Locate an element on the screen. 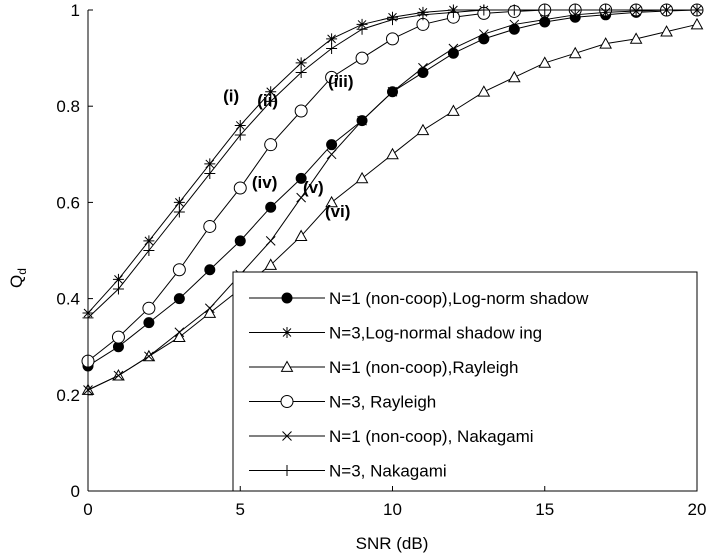  annotations-layer: (i) (ii) (iii) (iv) (v)(vi) is located at coordinates (288, 146).